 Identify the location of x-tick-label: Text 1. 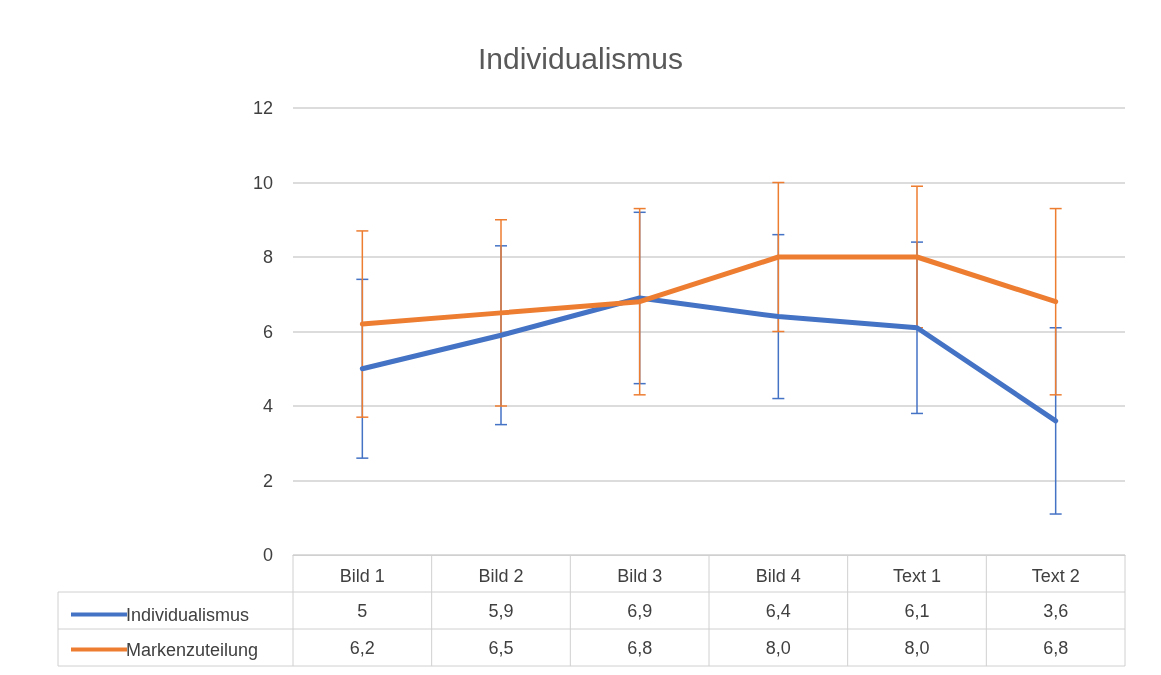
(917, 576).